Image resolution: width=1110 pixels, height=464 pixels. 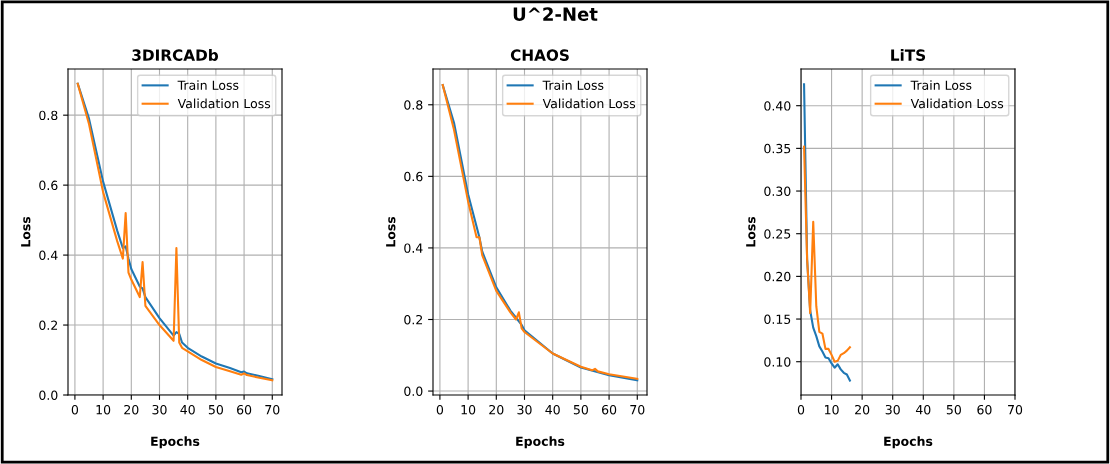 I want to click on y-tick-label: 0.10, so click(x=777, y=362).